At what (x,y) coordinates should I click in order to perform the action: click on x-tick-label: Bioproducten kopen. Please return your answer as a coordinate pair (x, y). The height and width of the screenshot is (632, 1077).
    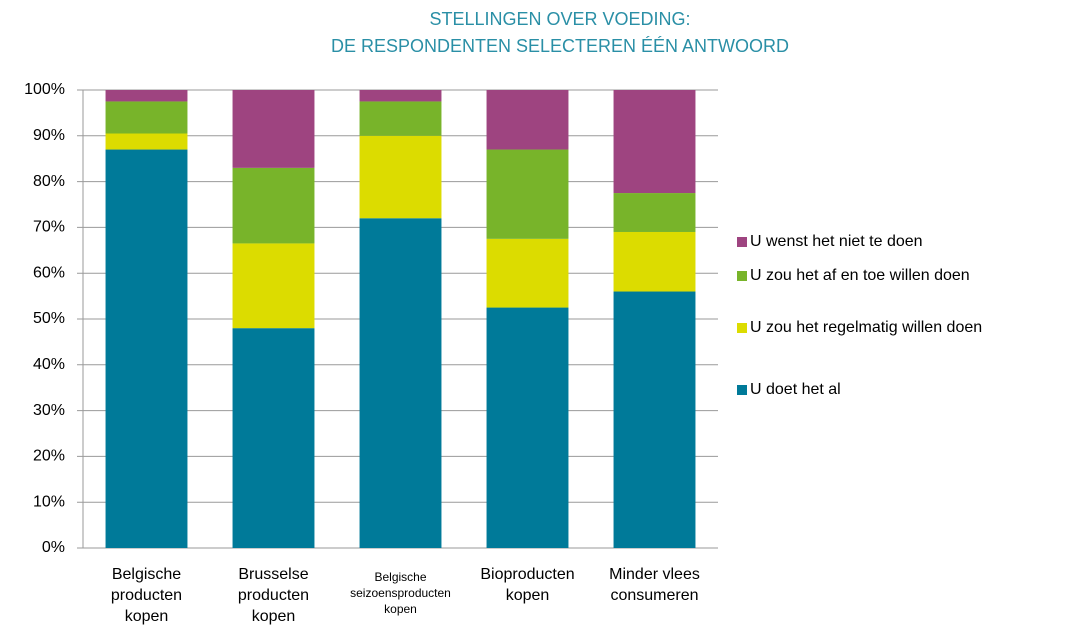
    Looking at the image, I should click on (527, 585).